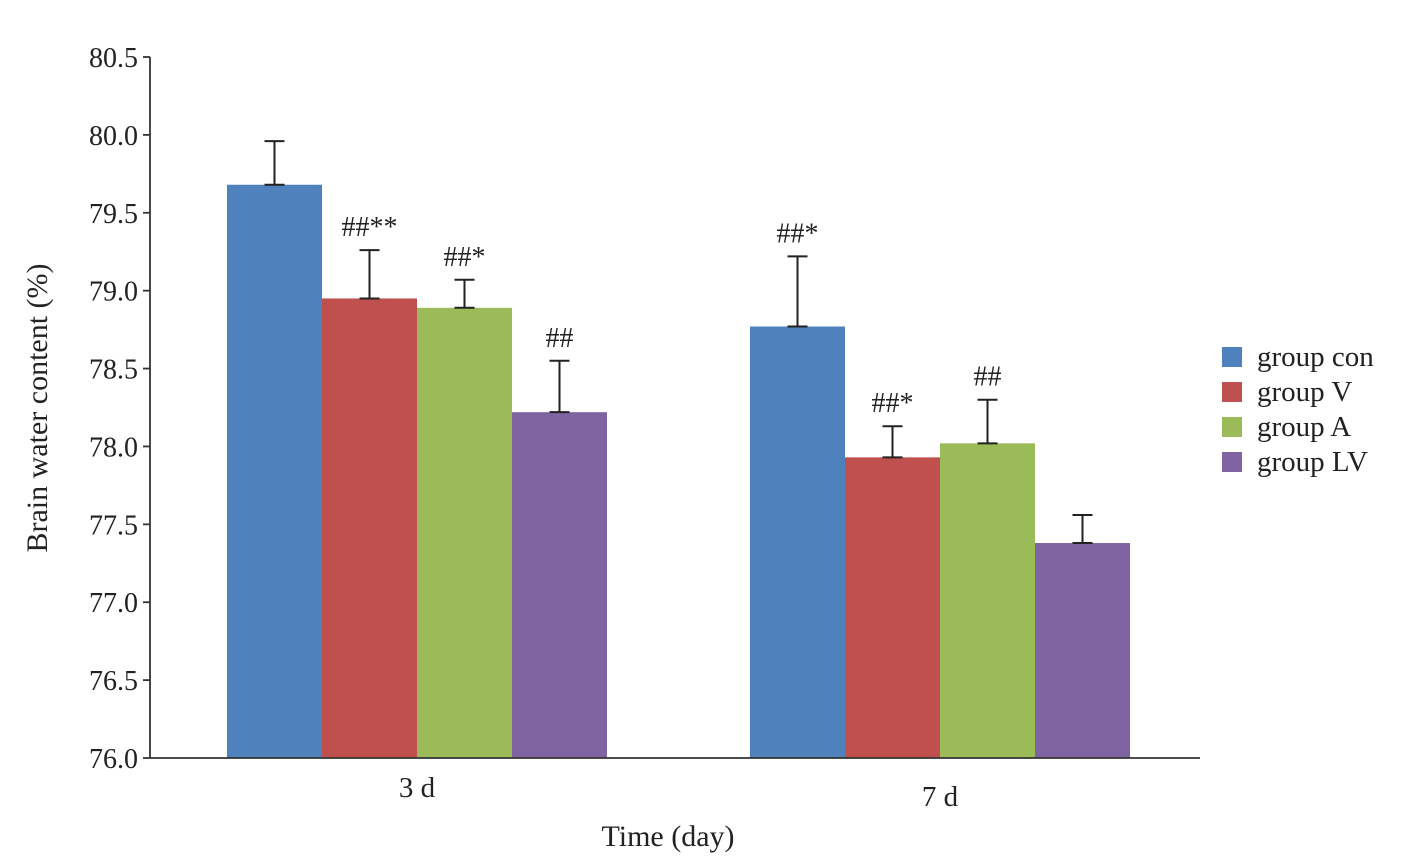  What do you see at coordinates (1304, 392) in the screenshot?
I see `legend-label: group V` at bounding box center [1304, 392].